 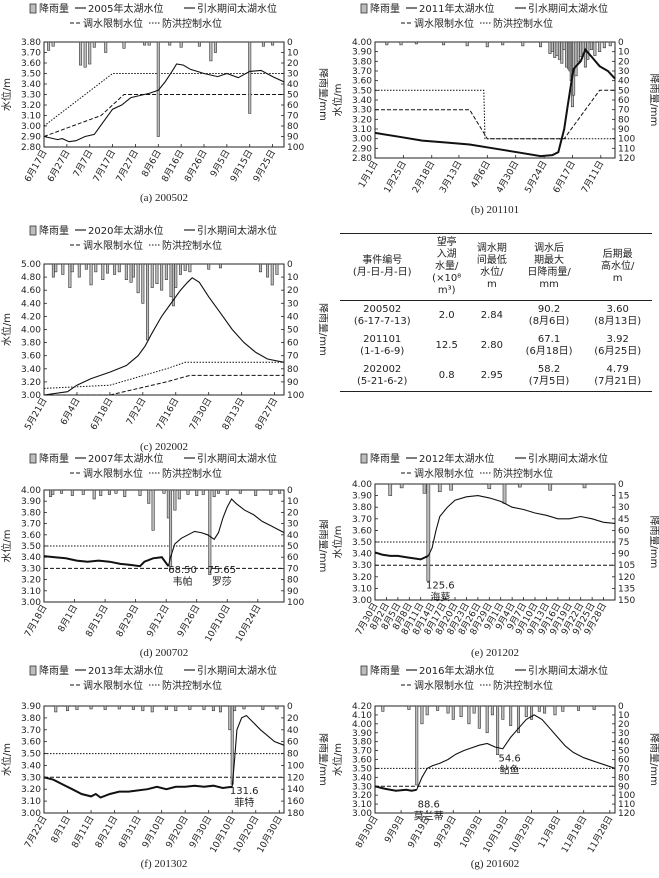 What do you see at coordinates (618, 345) in the screenshot?
I see `table-cell: 3.92 (6月25日)` at bounding box center [618, 345].